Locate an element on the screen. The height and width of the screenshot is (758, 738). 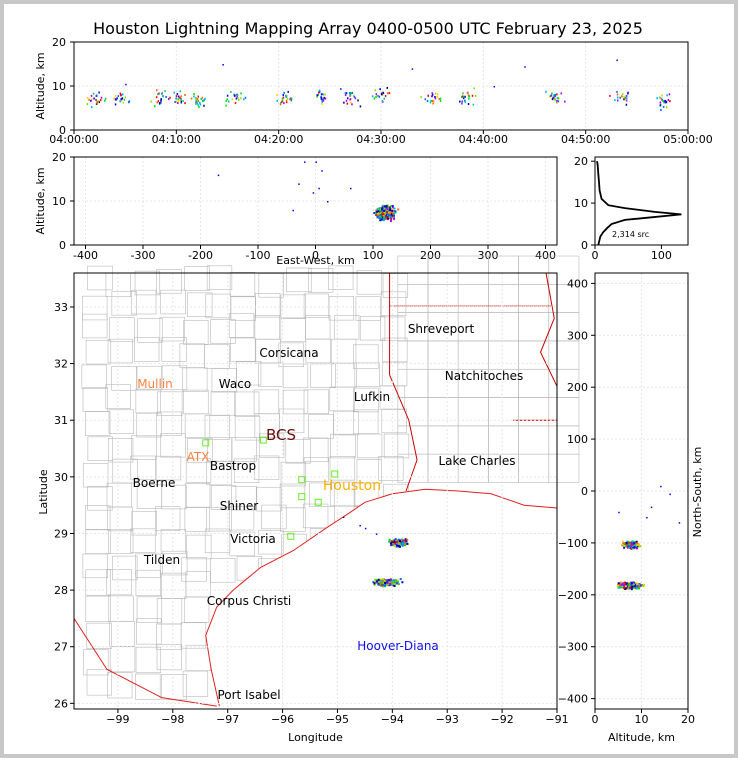
parish-boundary is located at coordinates (443, 355).